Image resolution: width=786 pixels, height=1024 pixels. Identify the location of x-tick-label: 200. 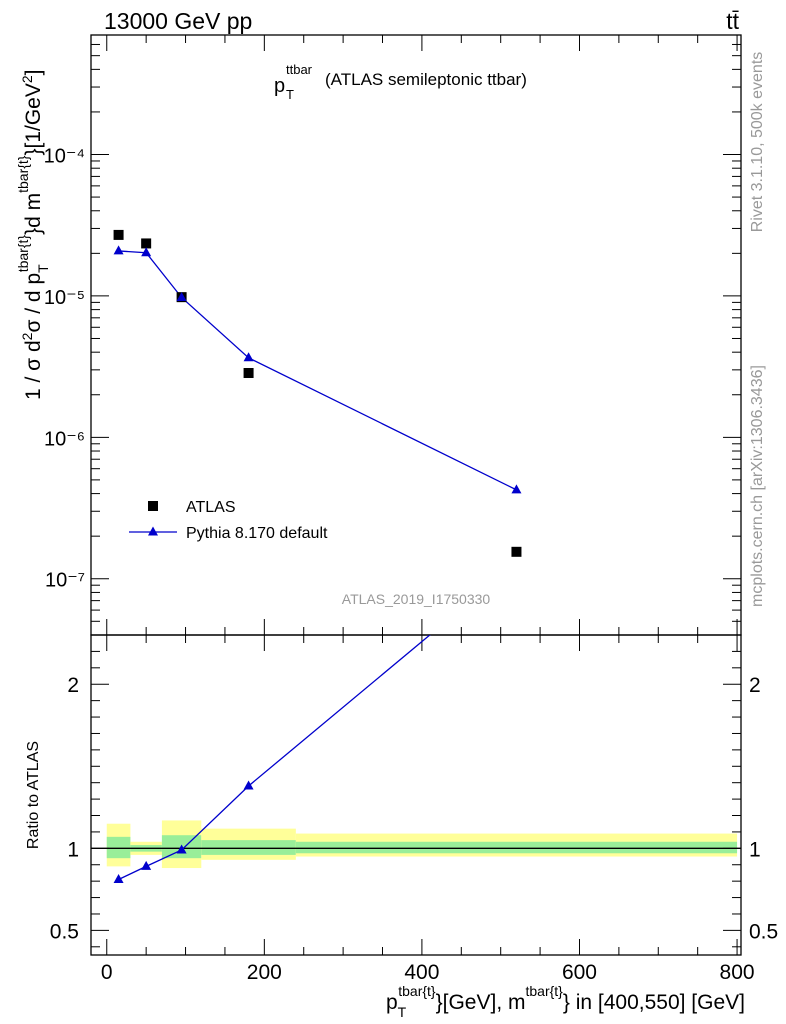
(264, 972).